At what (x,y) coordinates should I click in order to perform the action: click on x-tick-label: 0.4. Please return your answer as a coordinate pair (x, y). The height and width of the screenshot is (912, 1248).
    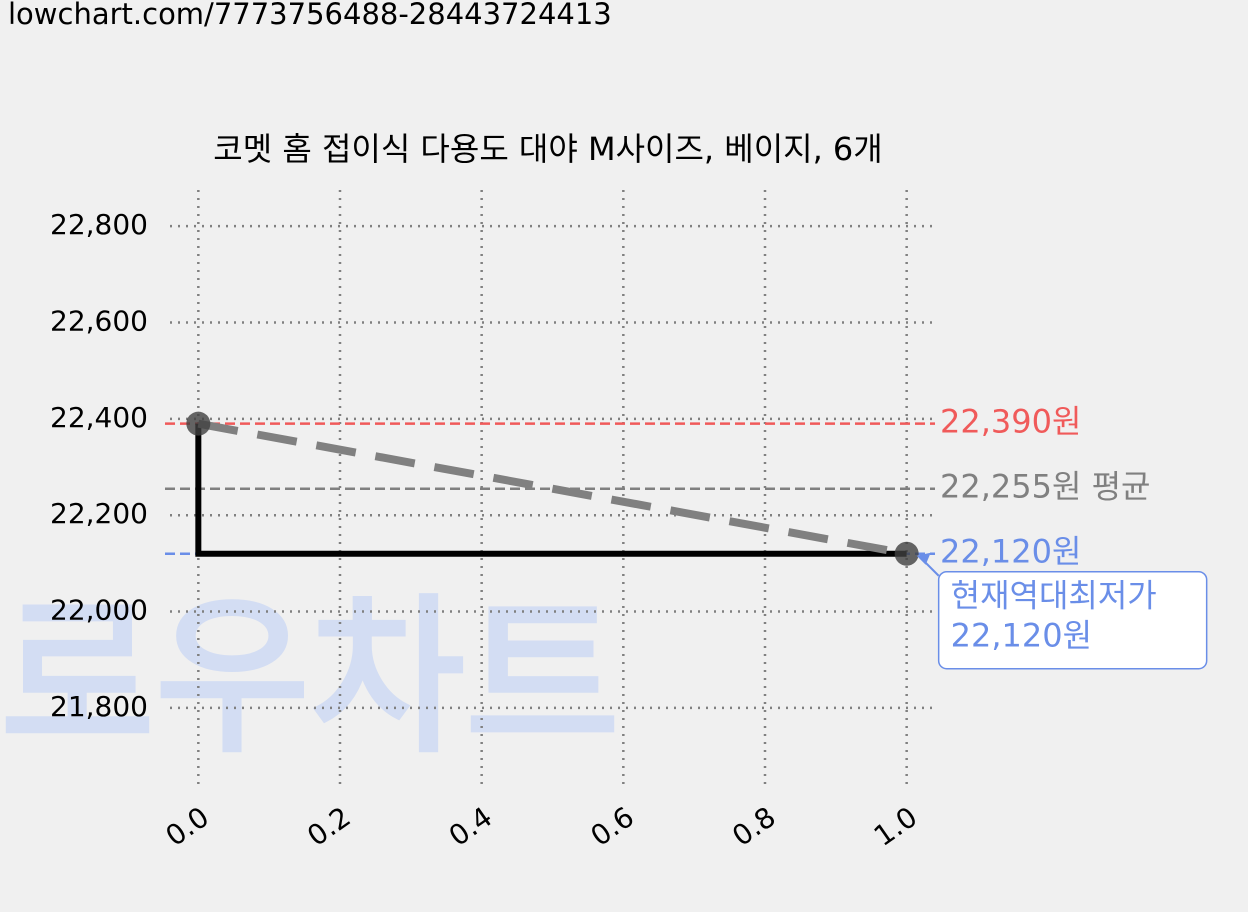
    Looking at the image, I should click on (470, 826).